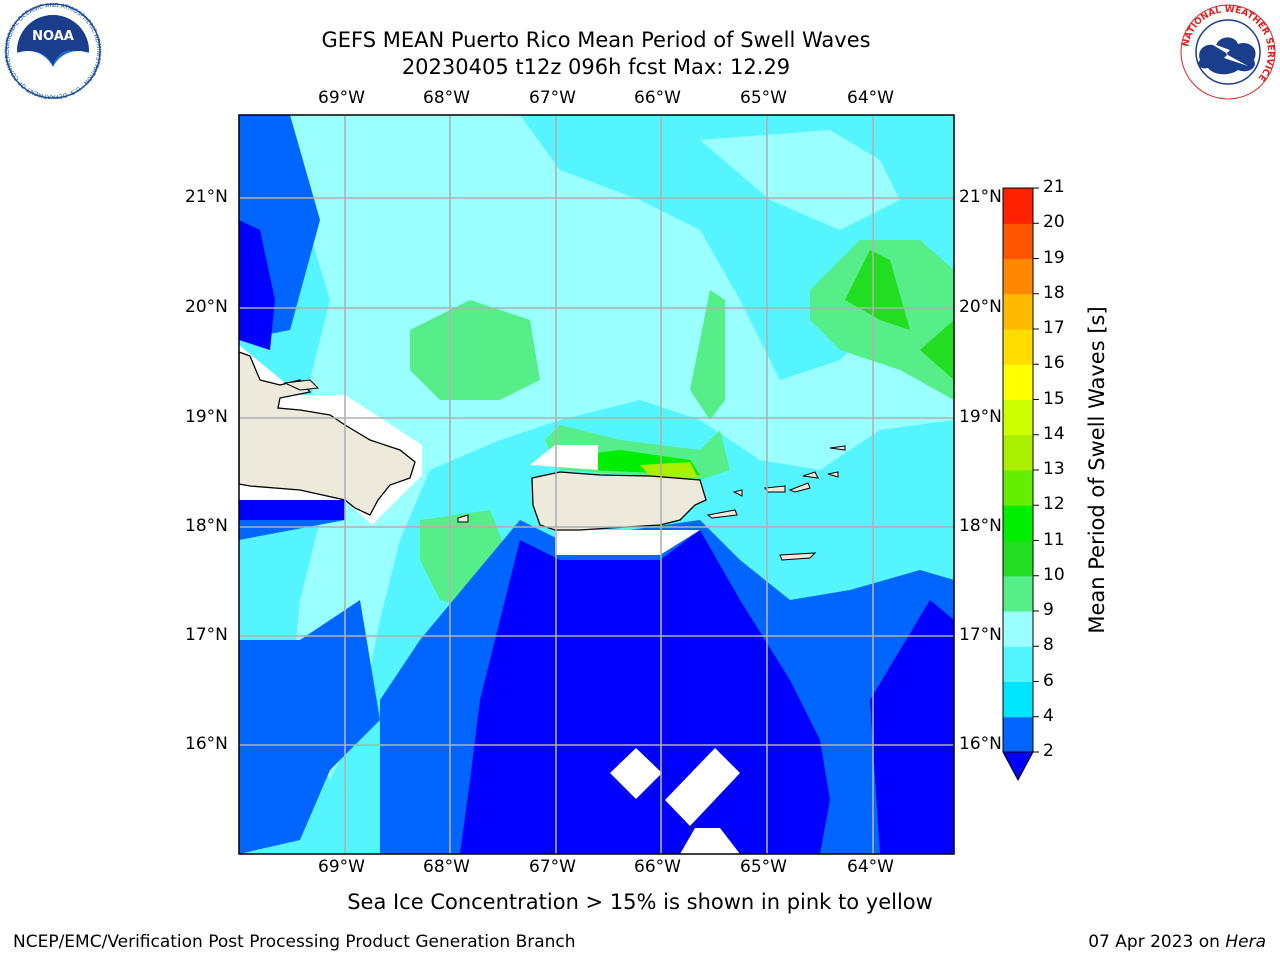 This screenshot has width=1280, height=960. I want to click on colorbar-tick-label: 19, so click(1054, 257).